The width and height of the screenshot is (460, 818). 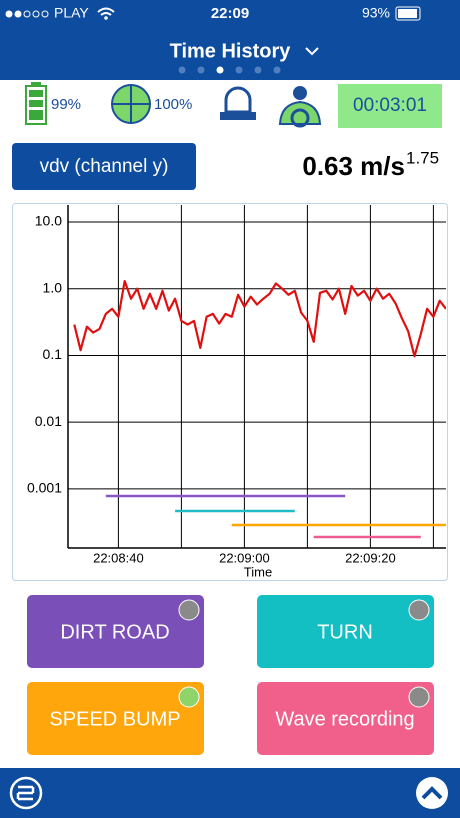 I want to click on button-label: SPEED BUMP, so click(x=114, y=719).